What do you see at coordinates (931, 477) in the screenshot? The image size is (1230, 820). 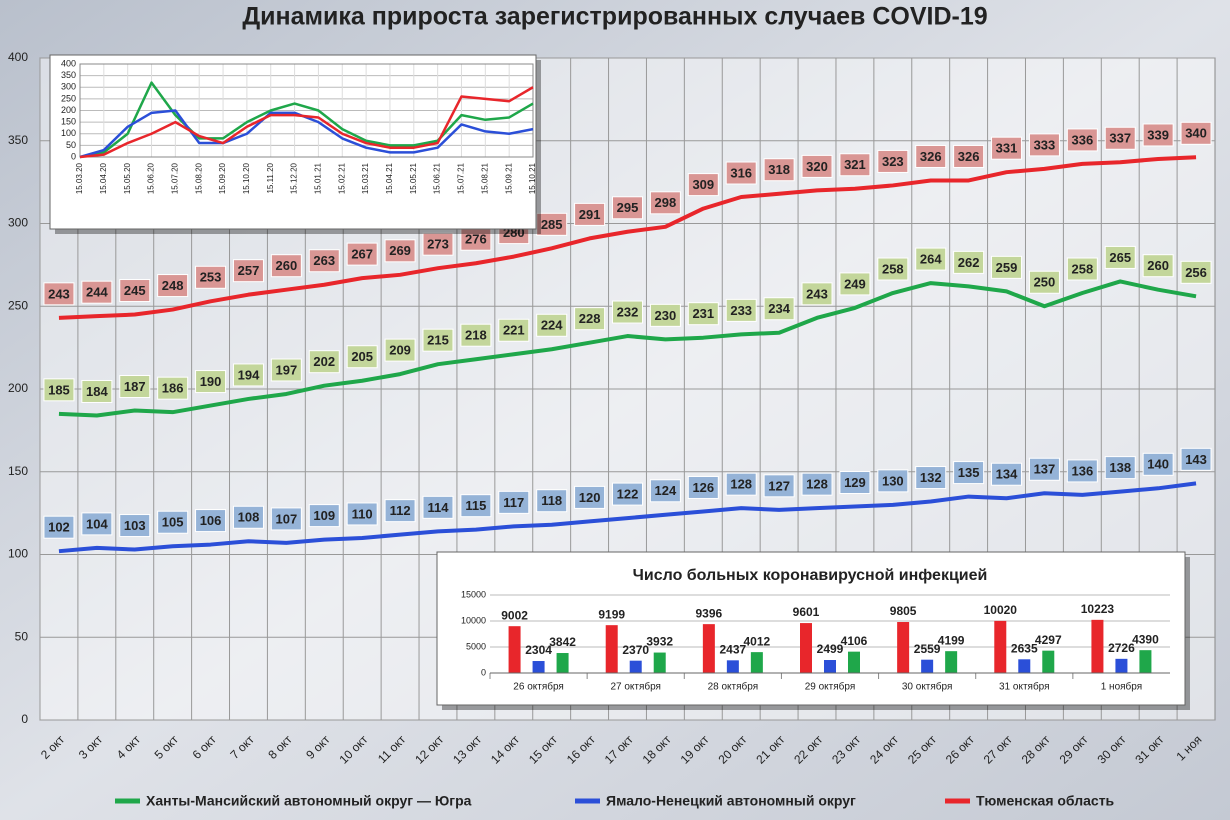 I see `data-label: 132` at bounding box center [931, 477].